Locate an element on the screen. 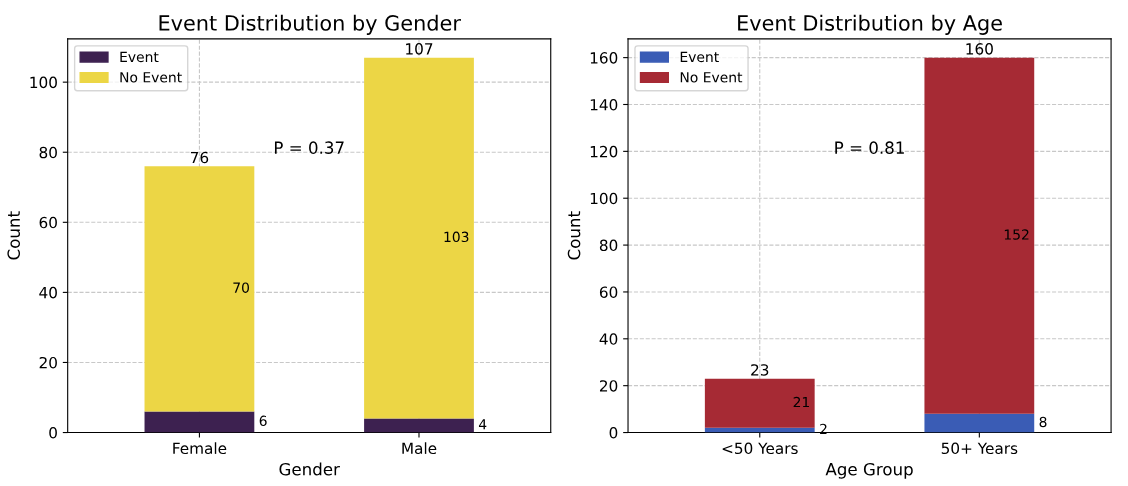  data-label: 103 is located at coordinates (456, 237).